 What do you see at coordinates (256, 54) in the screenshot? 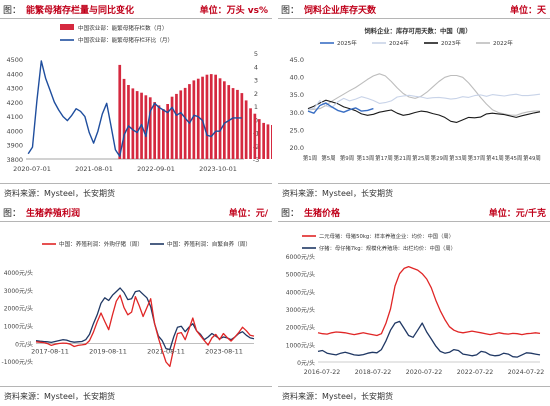
I see `y2-tick-label: 5` at bounding box center [256, 54].